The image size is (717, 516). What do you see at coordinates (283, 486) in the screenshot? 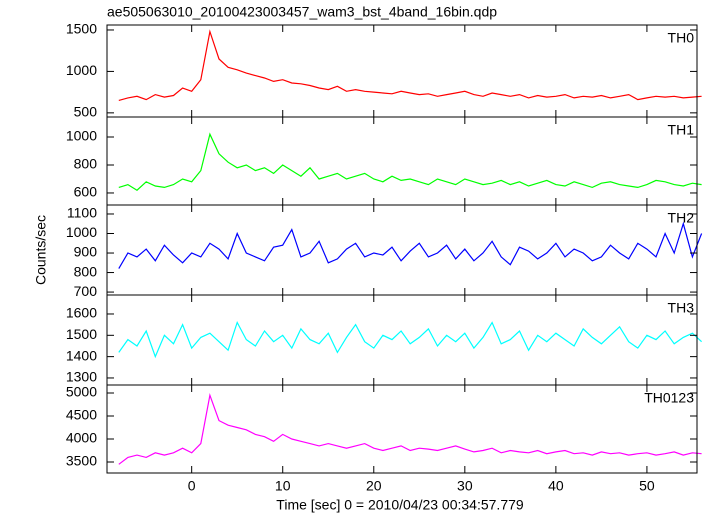
I see `x-tick-label: 10` at bounding box center [283, 486].